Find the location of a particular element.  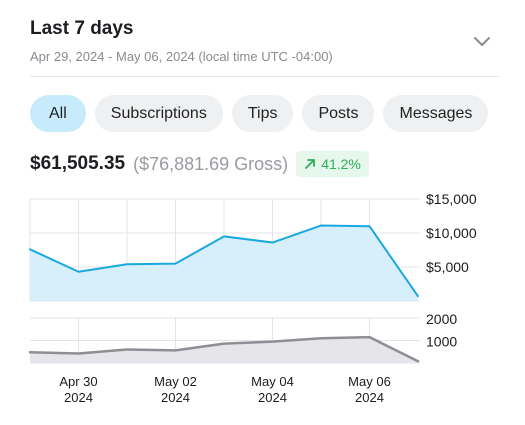

divider is located at coordinates (265, 76).